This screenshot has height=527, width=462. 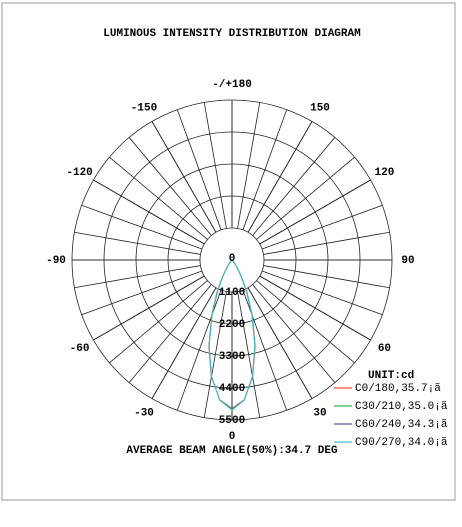 What do you see at coordinates (79, 173) in the screenshot?
I see `angle-tick-label: -120` at bounding box center [79, 173].